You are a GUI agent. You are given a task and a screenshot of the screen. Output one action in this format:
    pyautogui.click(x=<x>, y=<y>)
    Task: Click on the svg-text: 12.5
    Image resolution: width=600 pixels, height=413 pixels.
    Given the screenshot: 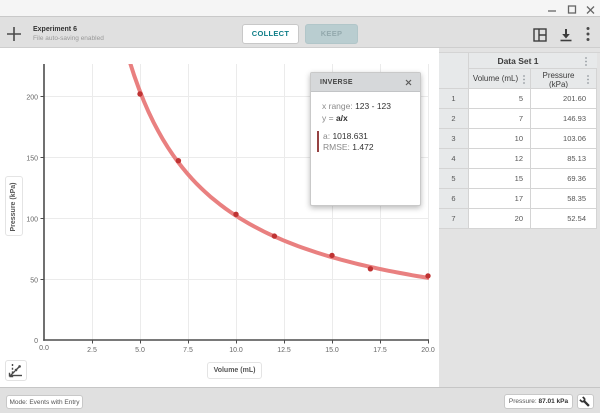 What is the action you would take?
    pyautogui.click(x=284, y=350)
    